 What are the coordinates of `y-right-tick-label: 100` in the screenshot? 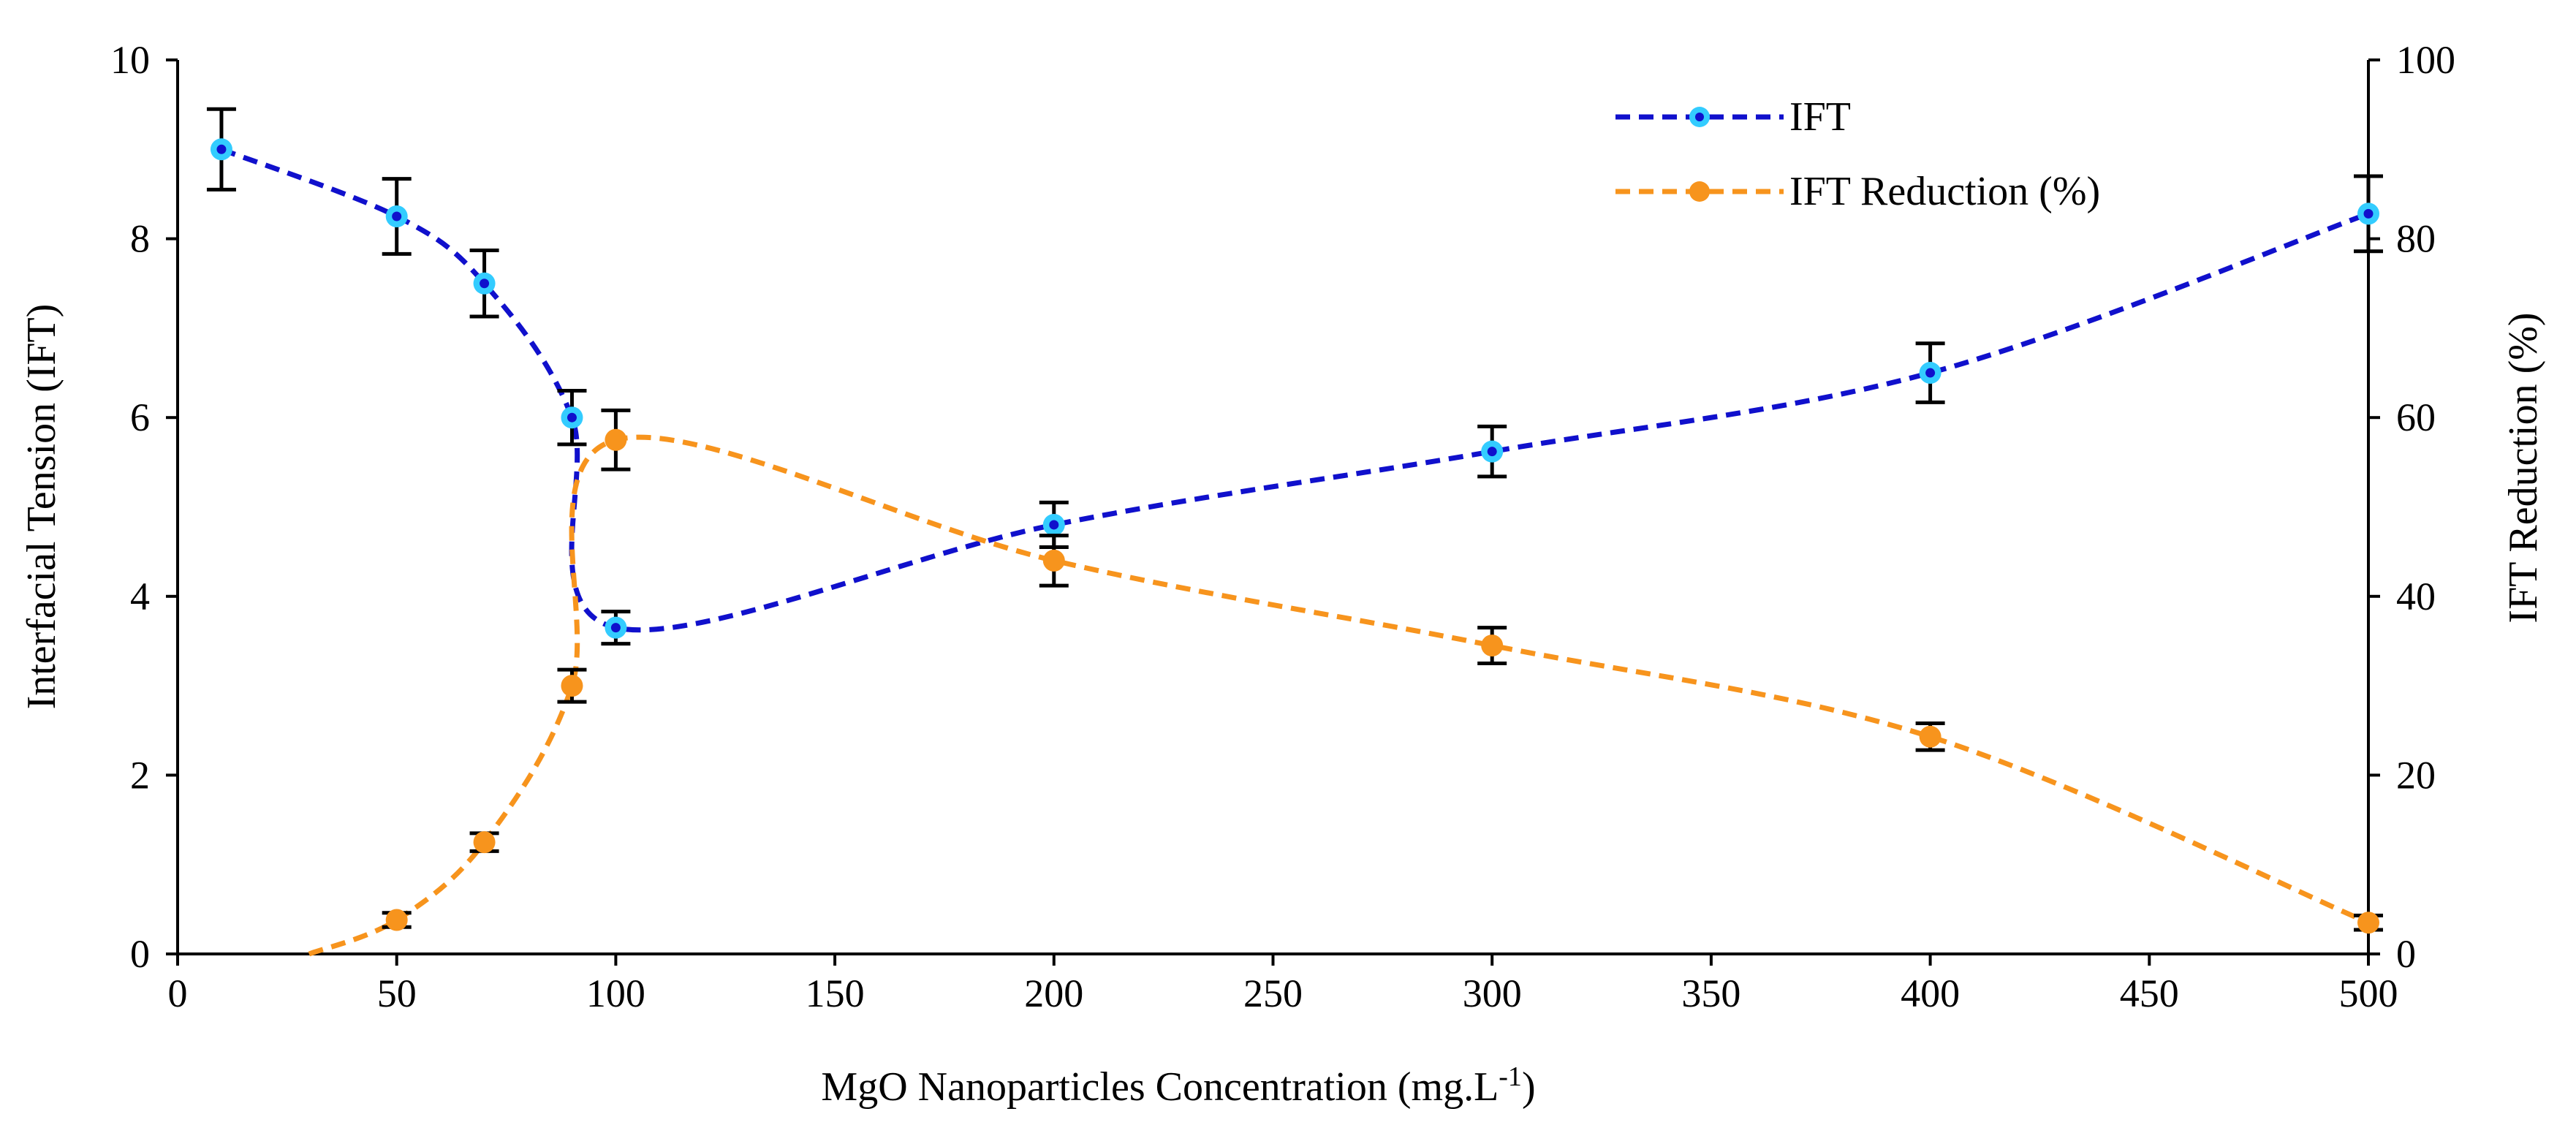 It's located at (2425, 60).